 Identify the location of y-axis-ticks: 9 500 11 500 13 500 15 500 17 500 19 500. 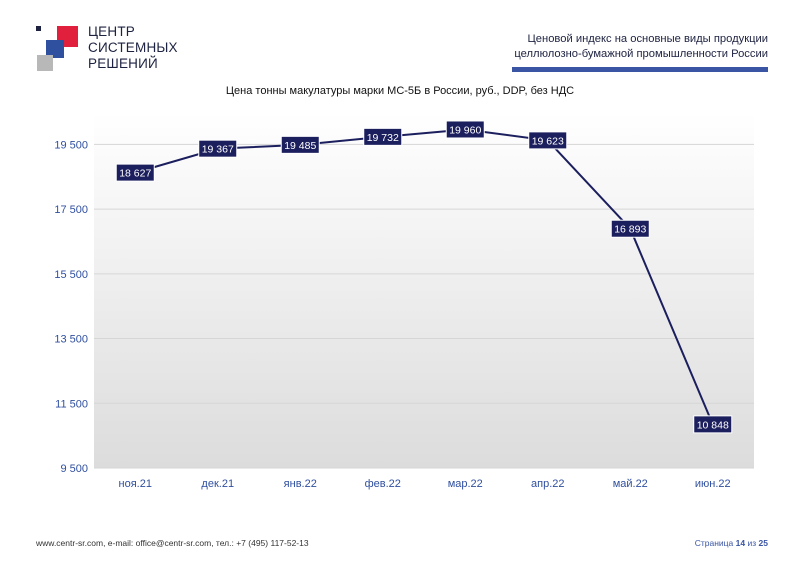
(71, 307).